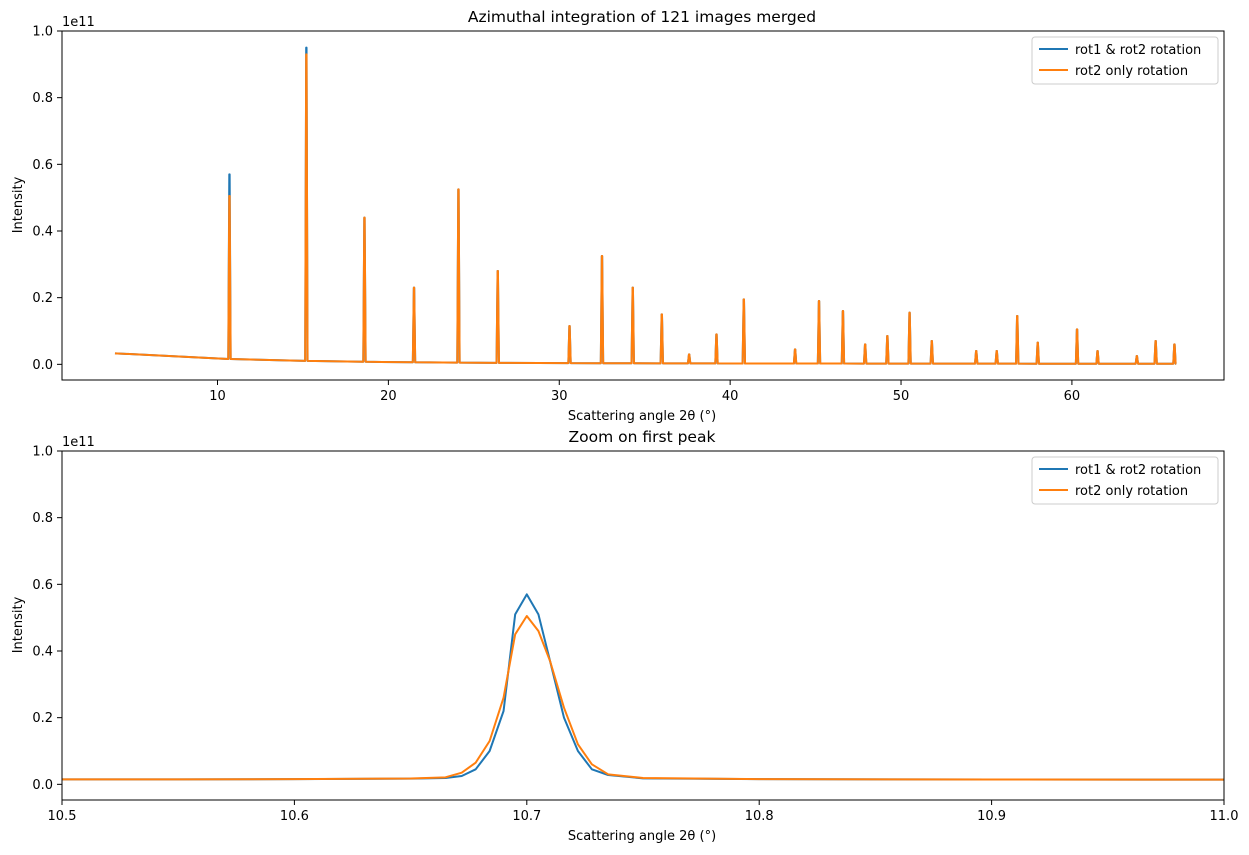 This screenshot has height=855, width=1249. I want to click on bottom-x-axis-label: Scattering angle 2θ (°), so click(642, 836).